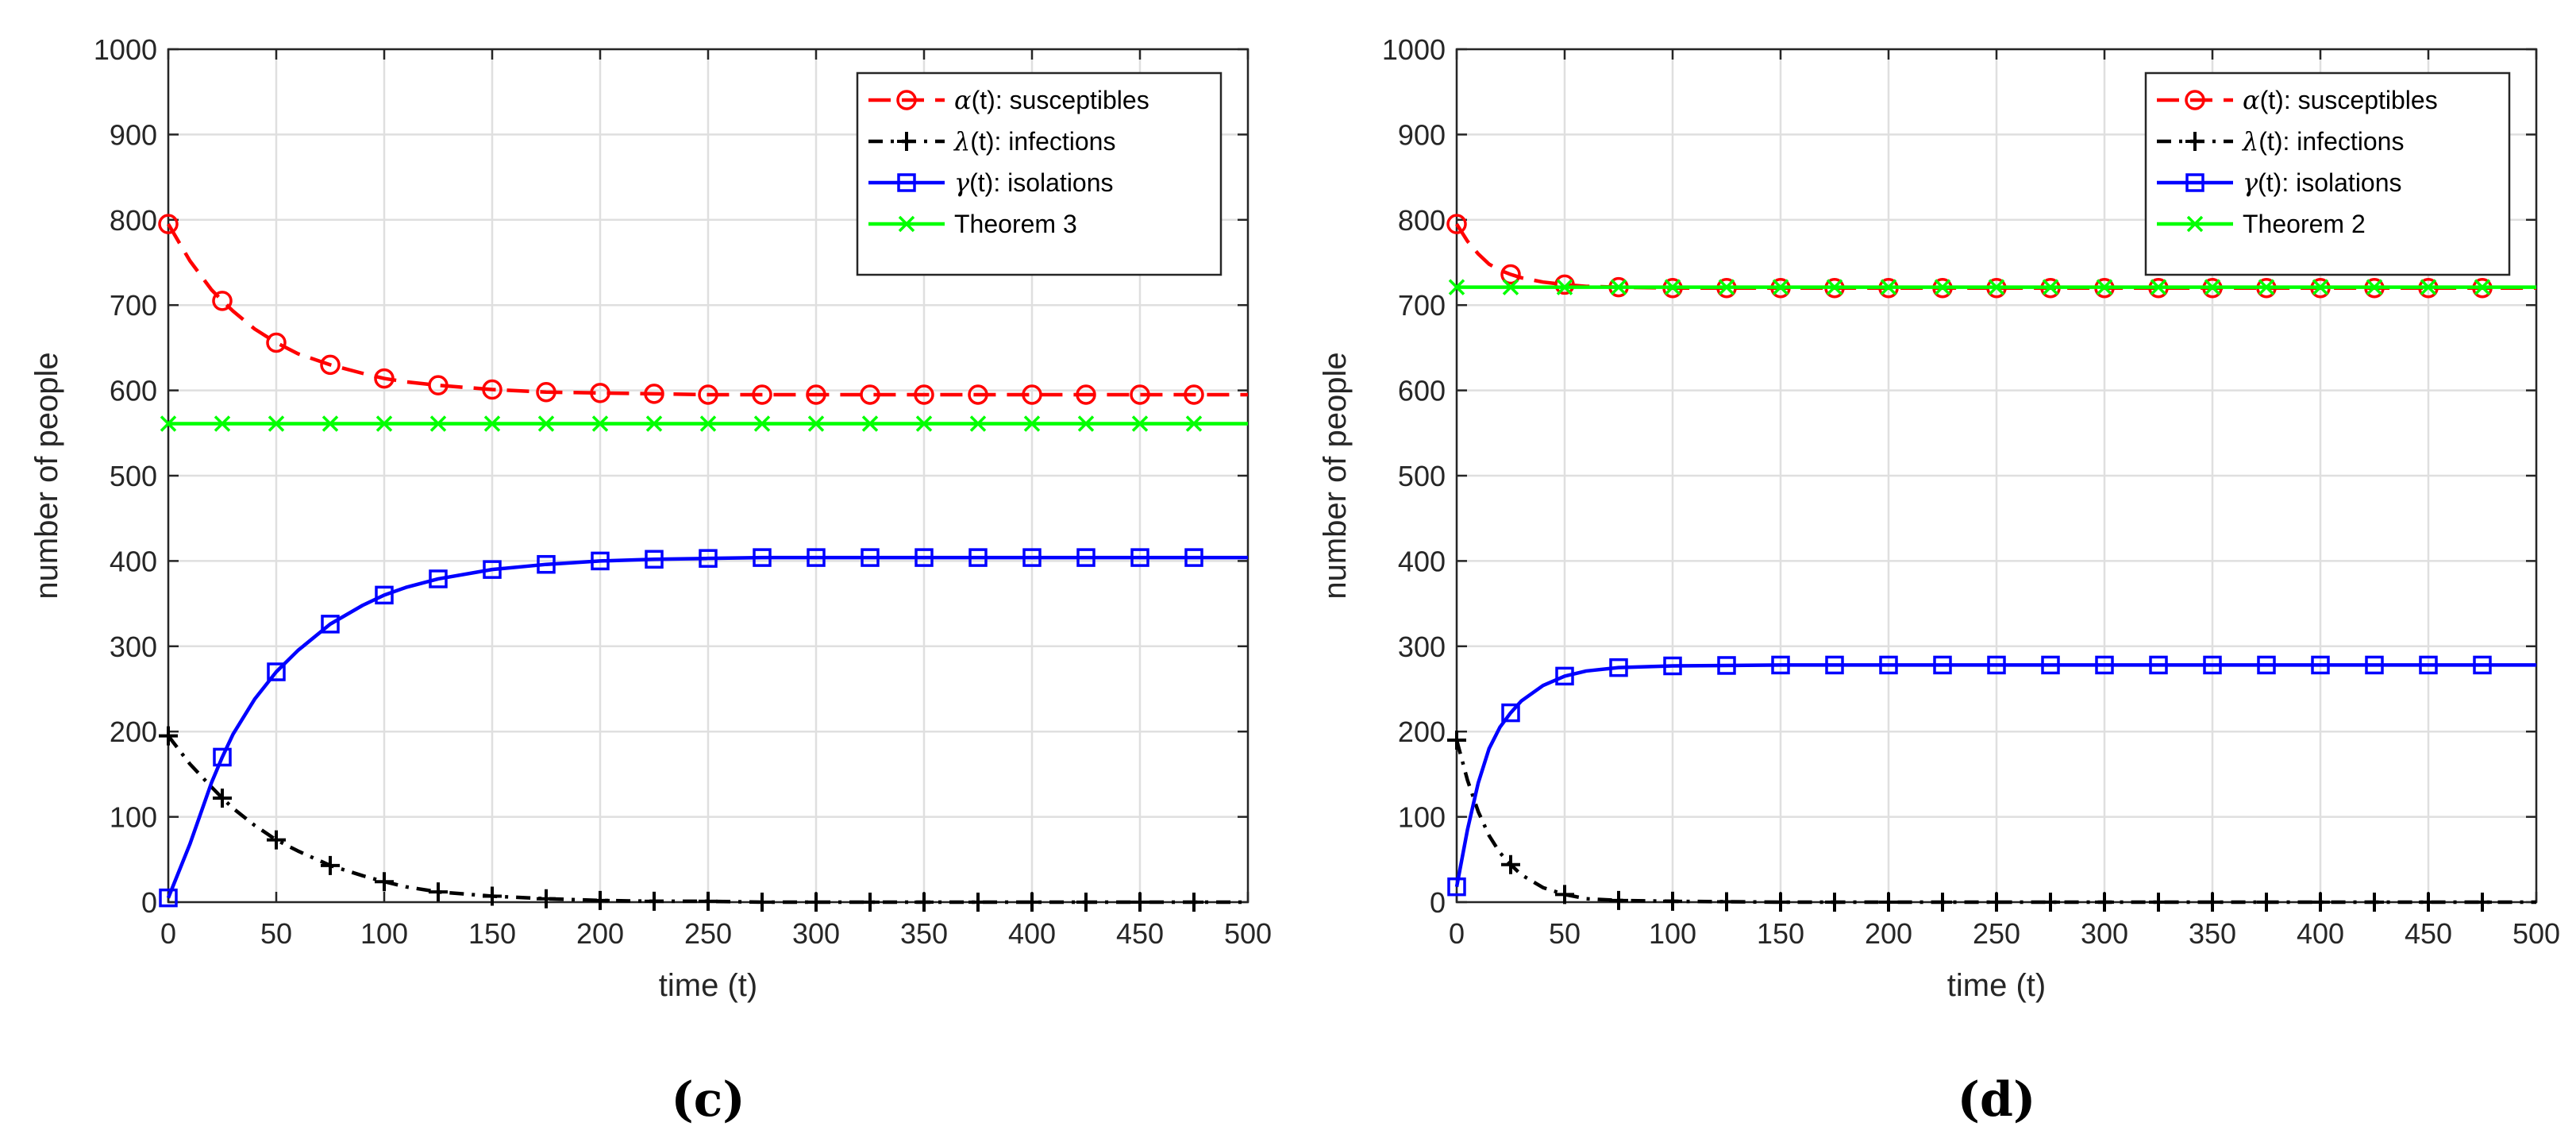 The width and height of the screenshot is (2576, 1138). What do you see at coordinates (1032, 933) in the screenshot?
I see `x-tick-label: 400` at bounding box center [1032, 933].